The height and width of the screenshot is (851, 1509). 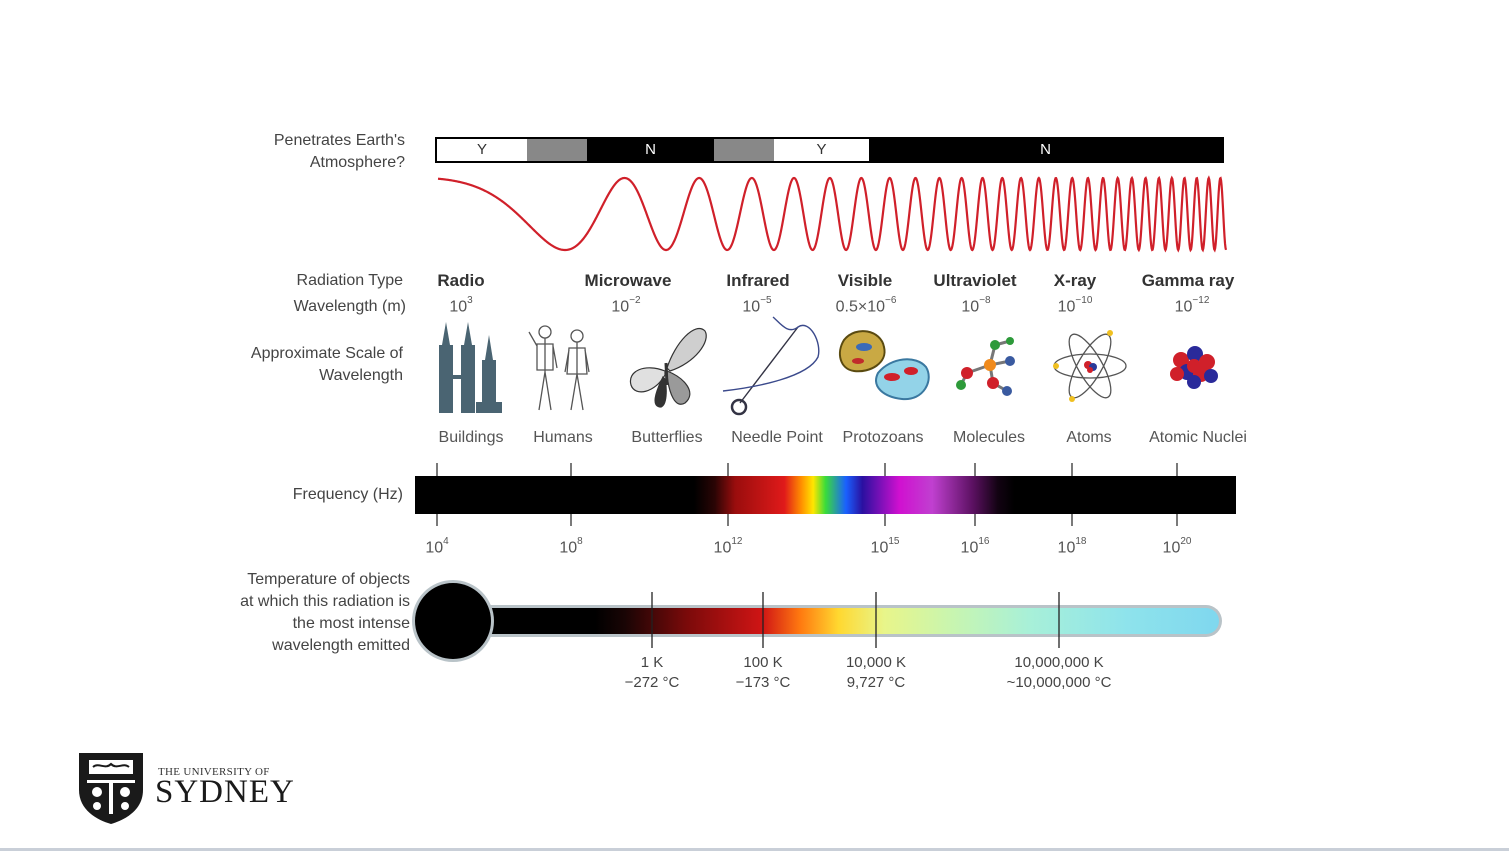 What do you see at coordinates (214, 772) in the screenshot?
I see `logo-subtitle: THE UNIVERSITY OF` at bounding box center [214, 772].